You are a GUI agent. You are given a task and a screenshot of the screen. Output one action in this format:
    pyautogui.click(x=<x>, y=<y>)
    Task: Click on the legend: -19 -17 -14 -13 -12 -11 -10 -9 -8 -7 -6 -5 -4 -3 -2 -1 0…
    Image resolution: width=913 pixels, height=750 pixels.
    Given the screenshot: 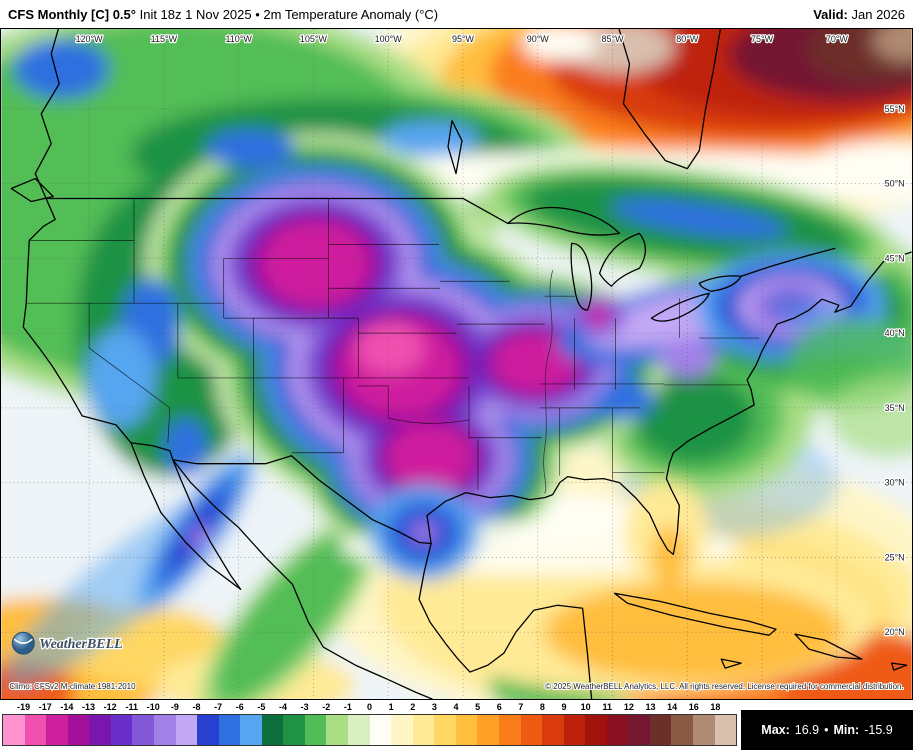 What is the action you would take?
    pyautogui.click(x=456, y=725)
    